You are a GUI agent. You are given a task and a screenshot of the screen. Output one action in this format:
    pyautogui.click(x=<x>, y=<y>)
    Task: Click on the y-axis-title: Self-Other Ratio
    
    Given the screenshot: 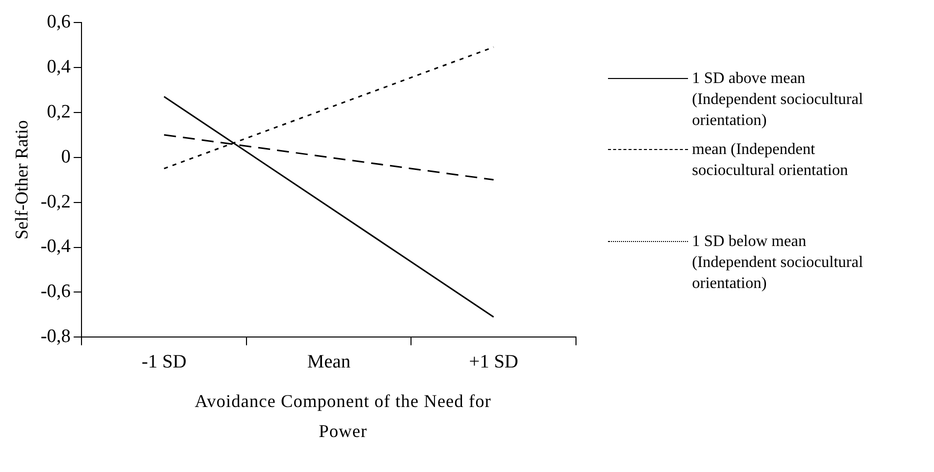 What is the action you would take?
    pyautogui.click(x=22, y=180)
    